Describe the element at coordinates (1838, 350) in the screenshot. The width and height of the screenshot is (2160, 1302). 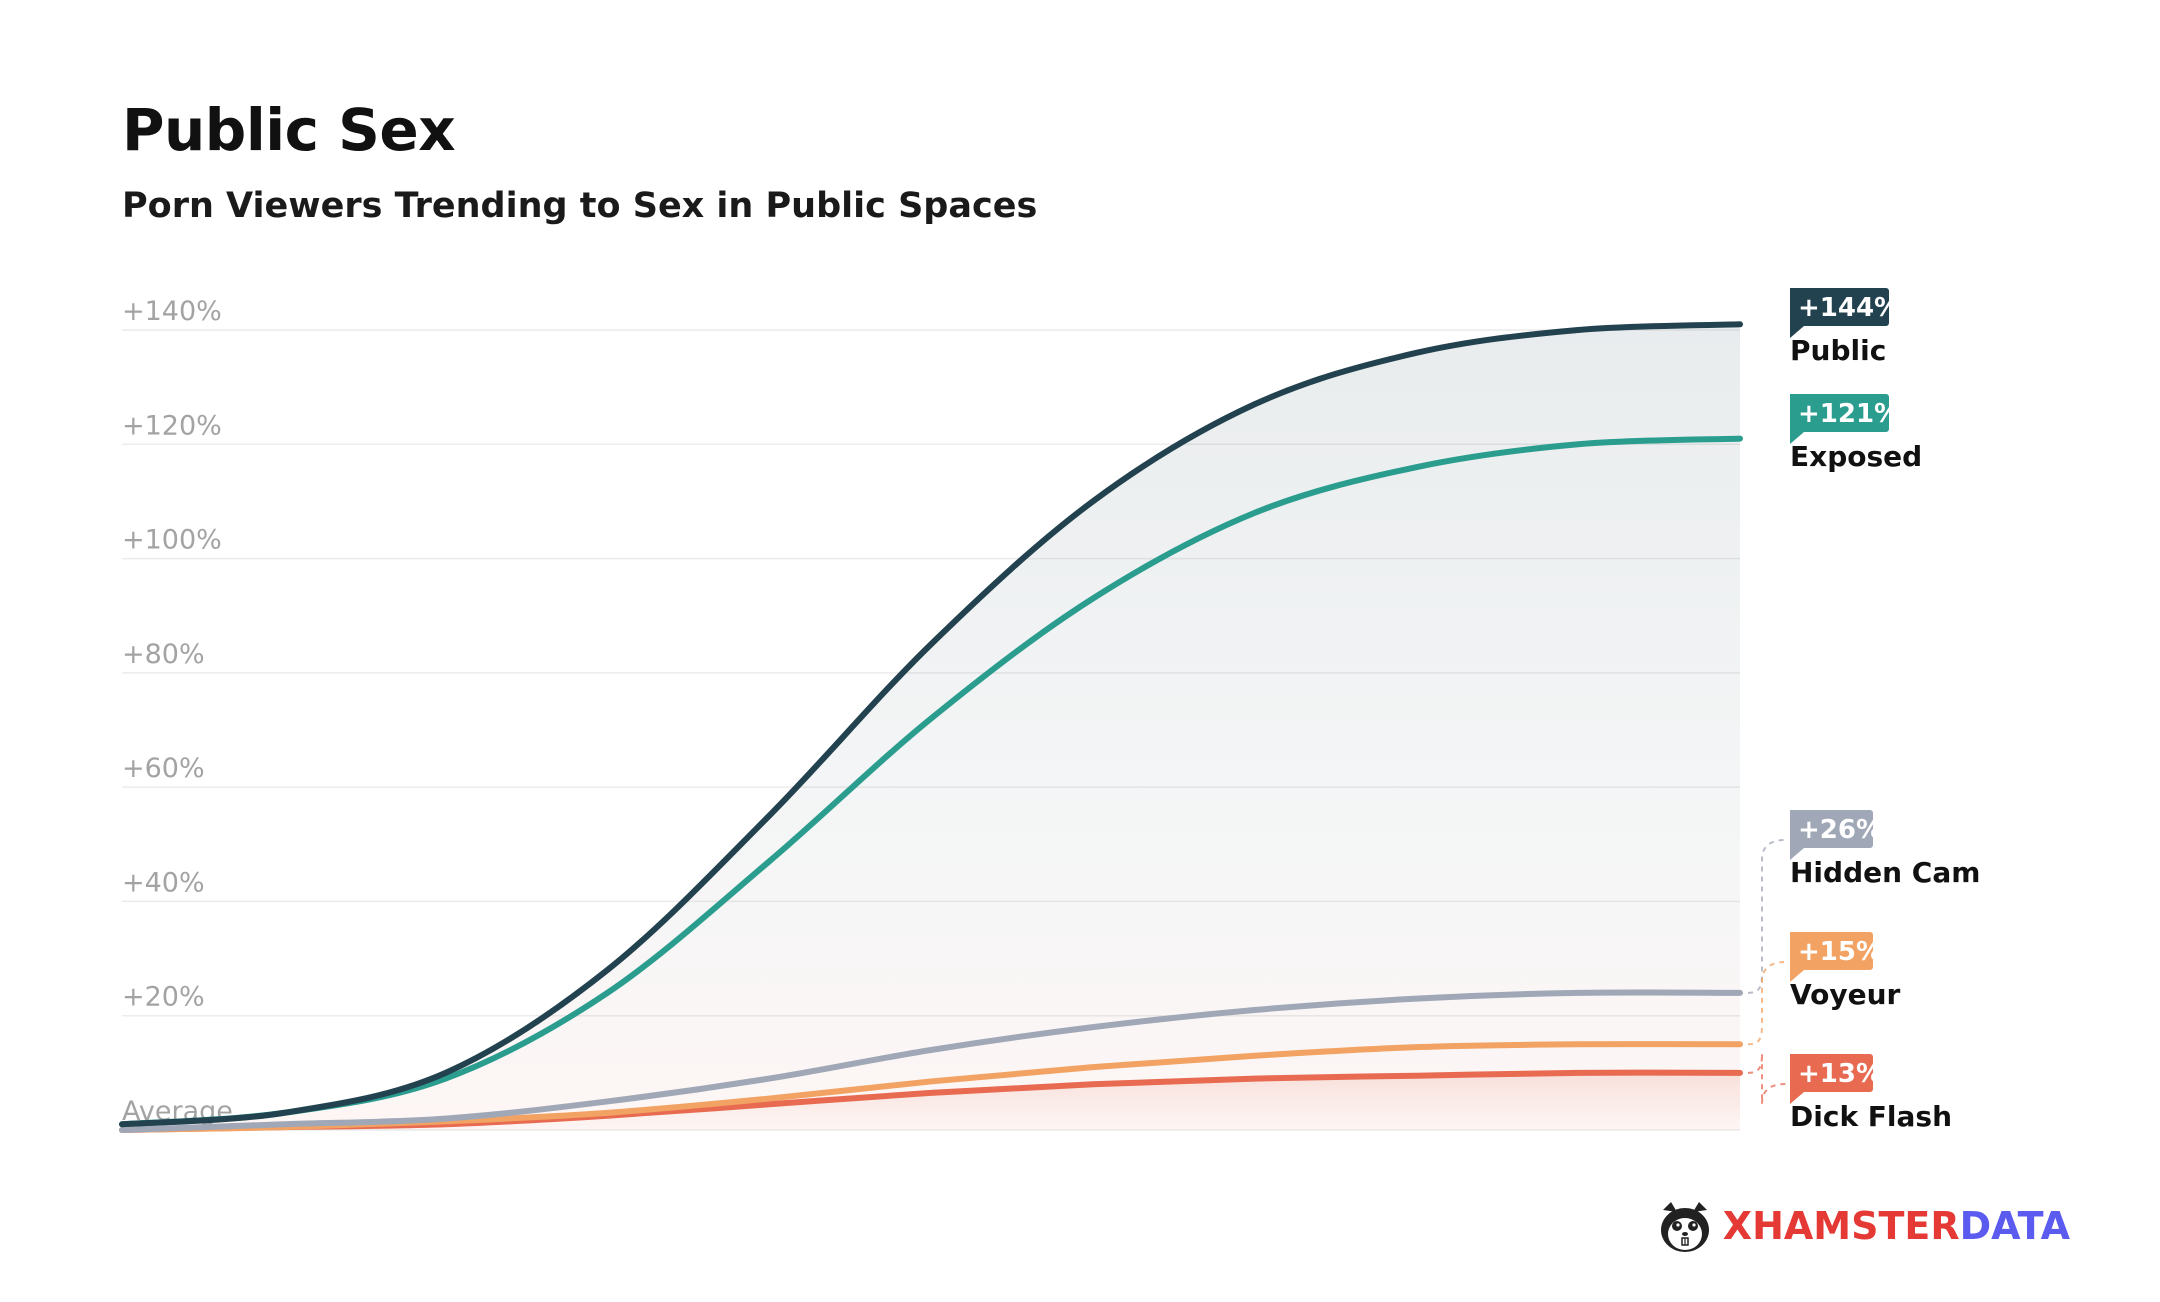
I see `series-name-label: Public` at that location.